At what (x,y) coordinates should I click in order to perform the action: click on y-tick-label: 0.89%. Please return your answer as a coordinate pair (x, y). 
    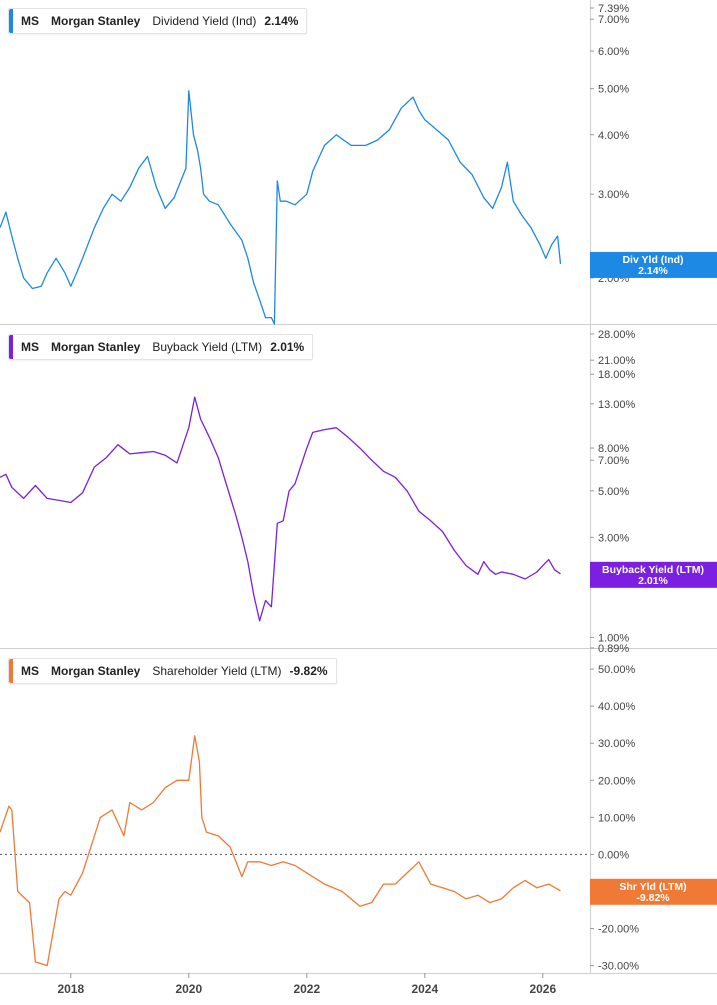
    Looking at the image, I should click on (613, 649).